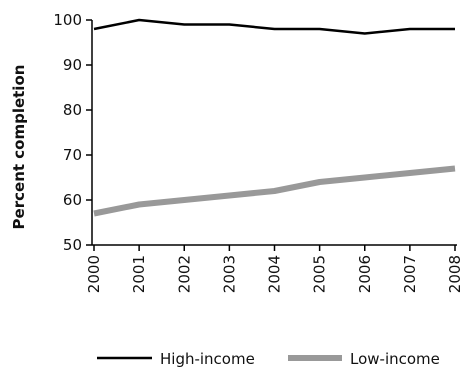  I want to click on y-tick-label: 100, so click(67, 20).